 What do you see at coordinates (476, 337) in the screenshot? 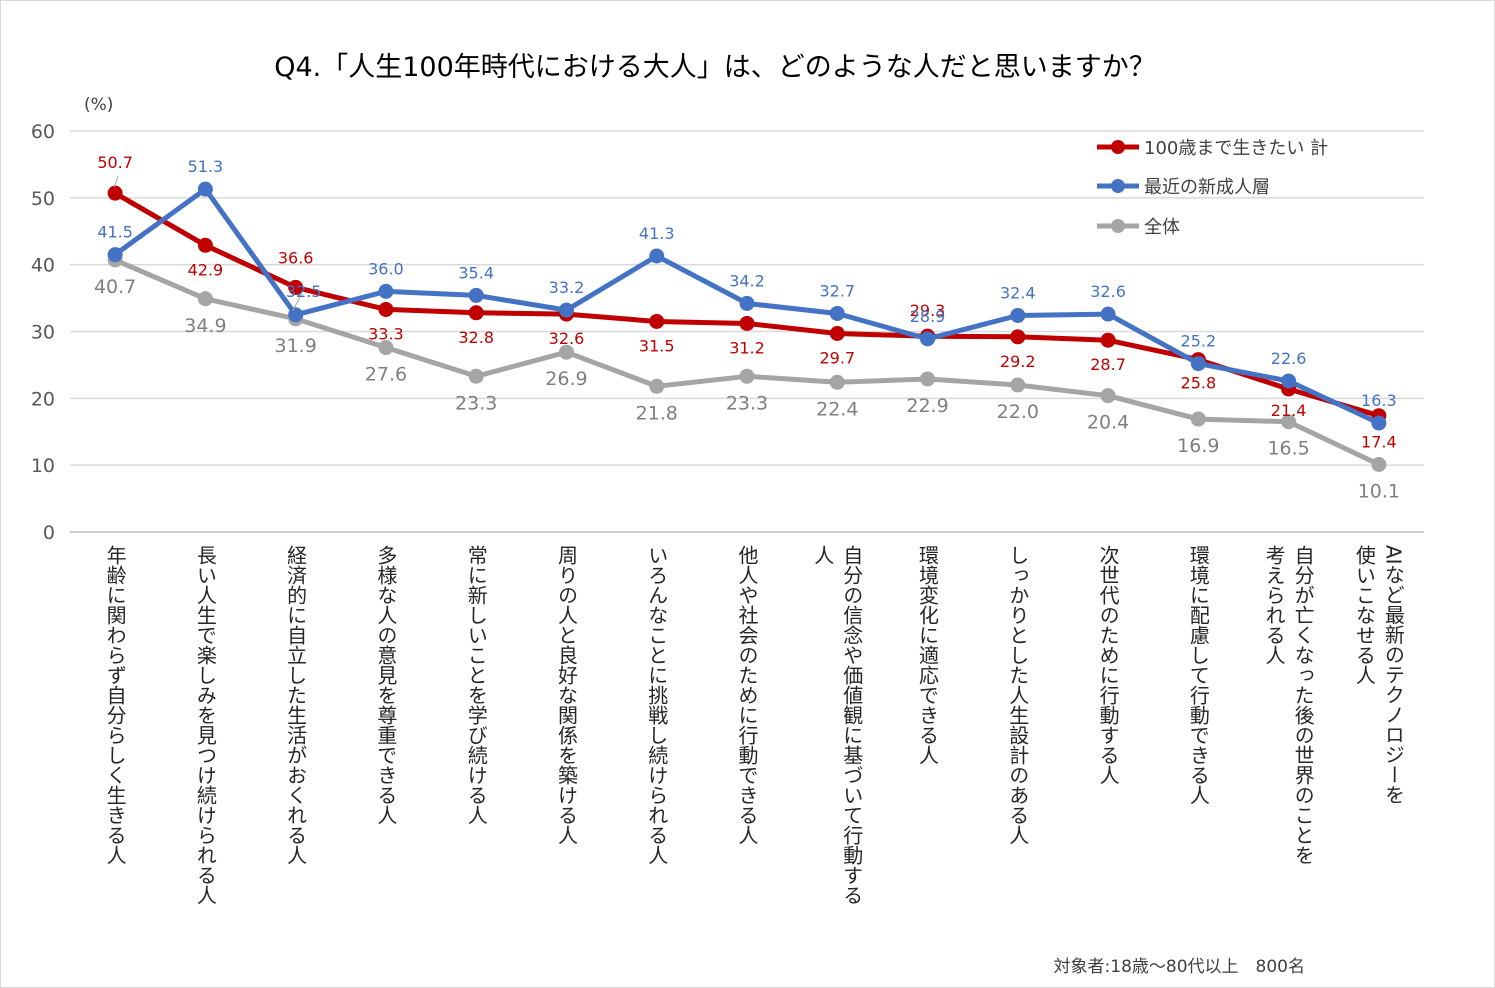
I see `data-label-series-1-5: 32.8` at bounding box center [476, 337].